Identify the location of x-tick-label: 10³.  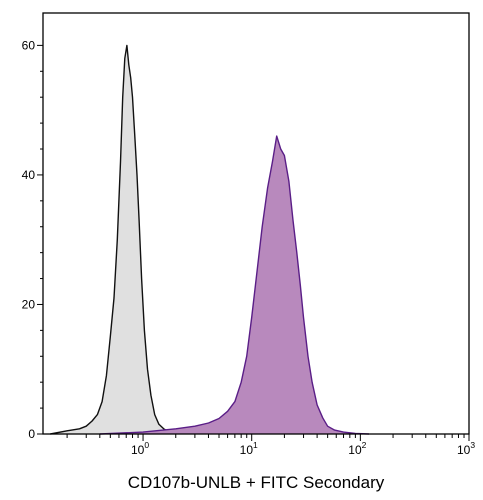
(466, 448).